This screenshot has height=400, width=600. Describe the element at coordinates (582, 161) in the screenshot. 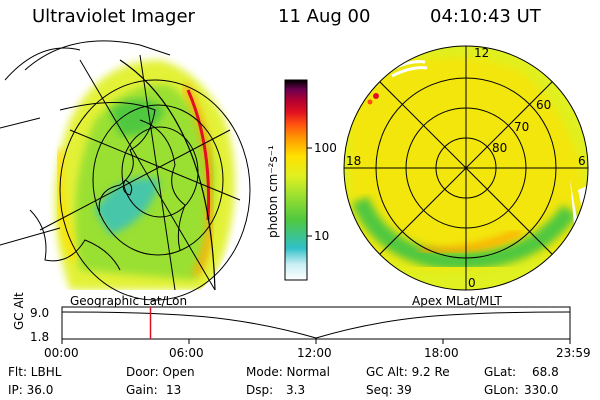

I see `mlt-label-6: 6` at that location.